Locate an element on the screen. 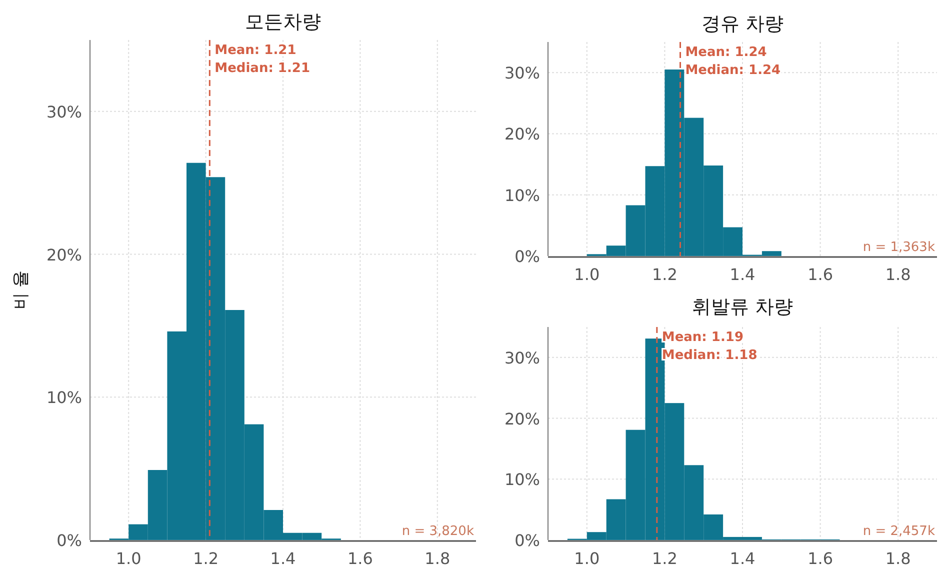  chart-title: 휘발류 차량 is located at coordinates (743, 307).